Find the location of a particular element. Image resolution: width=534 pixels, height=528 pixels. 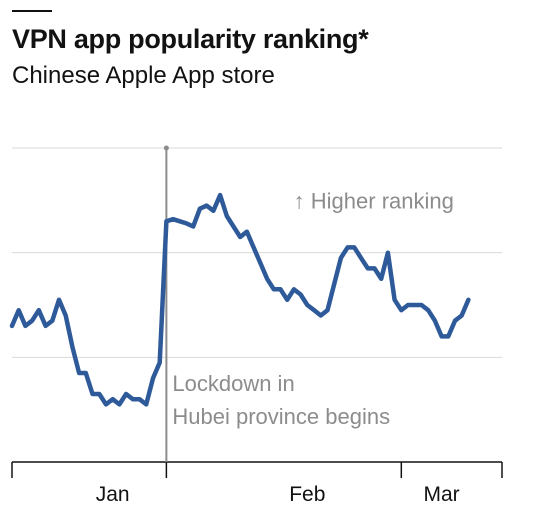

higher-ranking-annotation: ↑ Higher ranking is located at coordinates (374, 200).